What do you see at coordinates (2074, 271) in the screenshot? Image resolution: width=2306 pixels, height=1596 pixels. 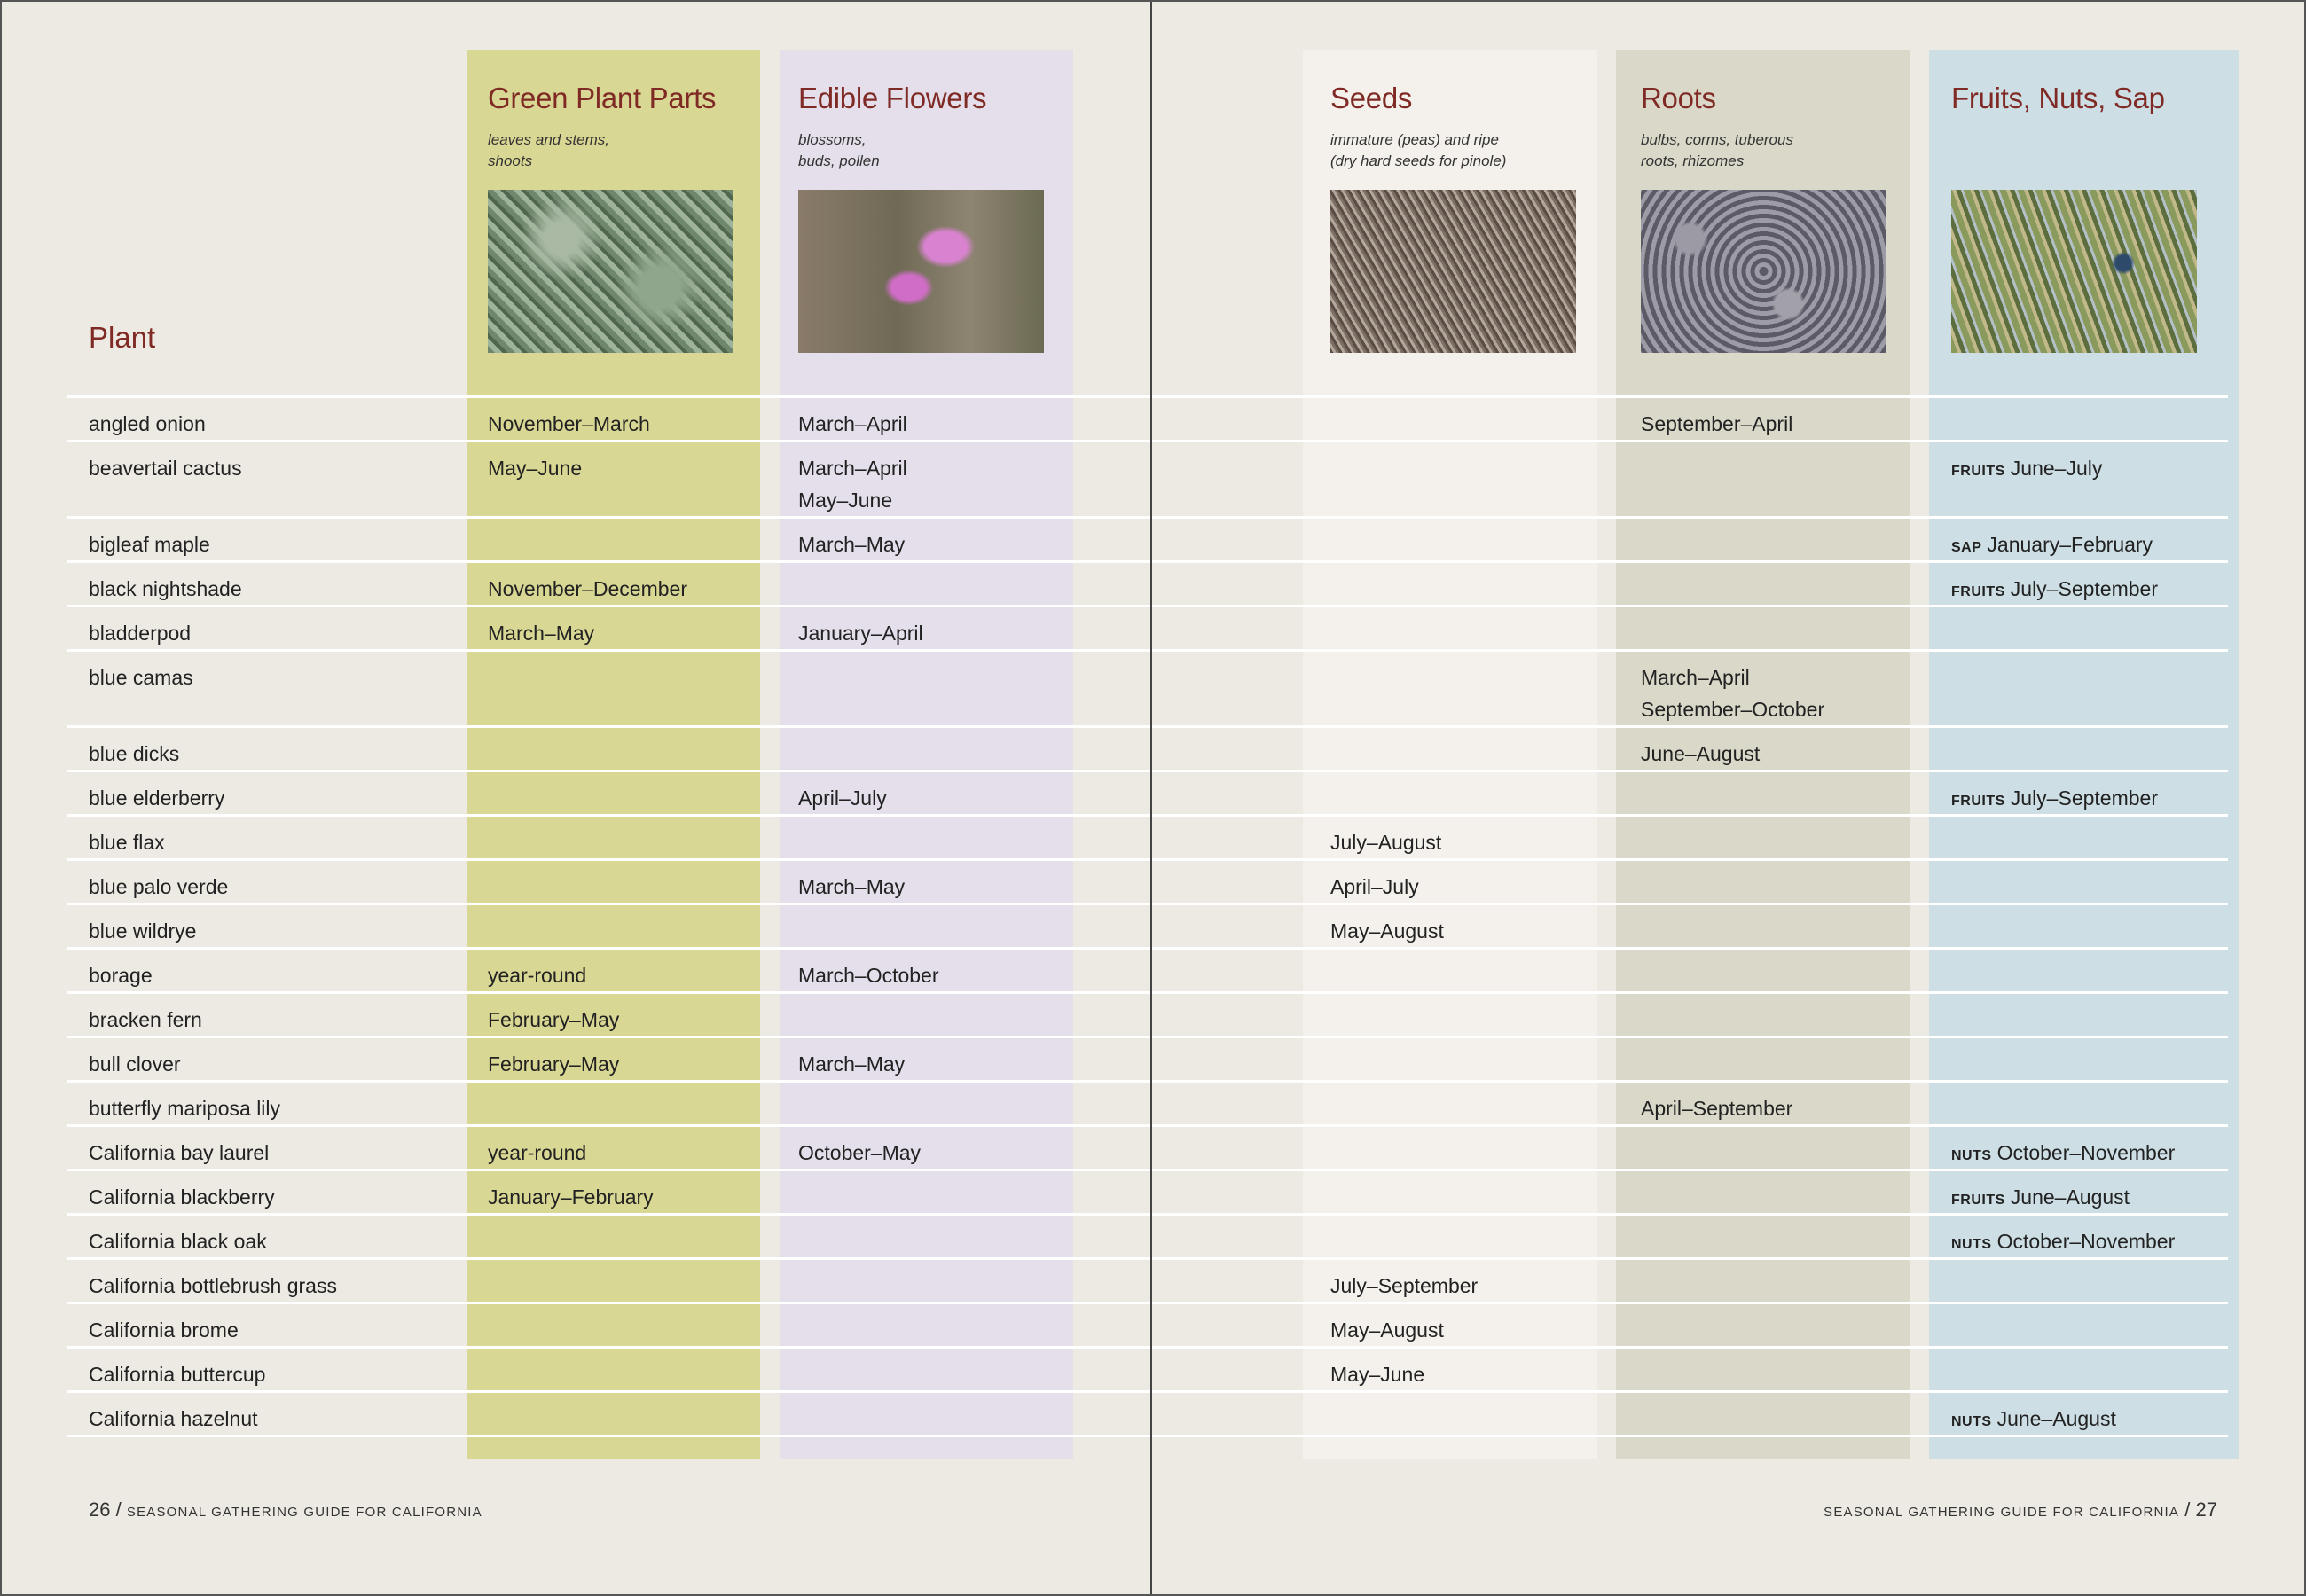 I see `fruits-photo` at bounding box center [2074, 271].